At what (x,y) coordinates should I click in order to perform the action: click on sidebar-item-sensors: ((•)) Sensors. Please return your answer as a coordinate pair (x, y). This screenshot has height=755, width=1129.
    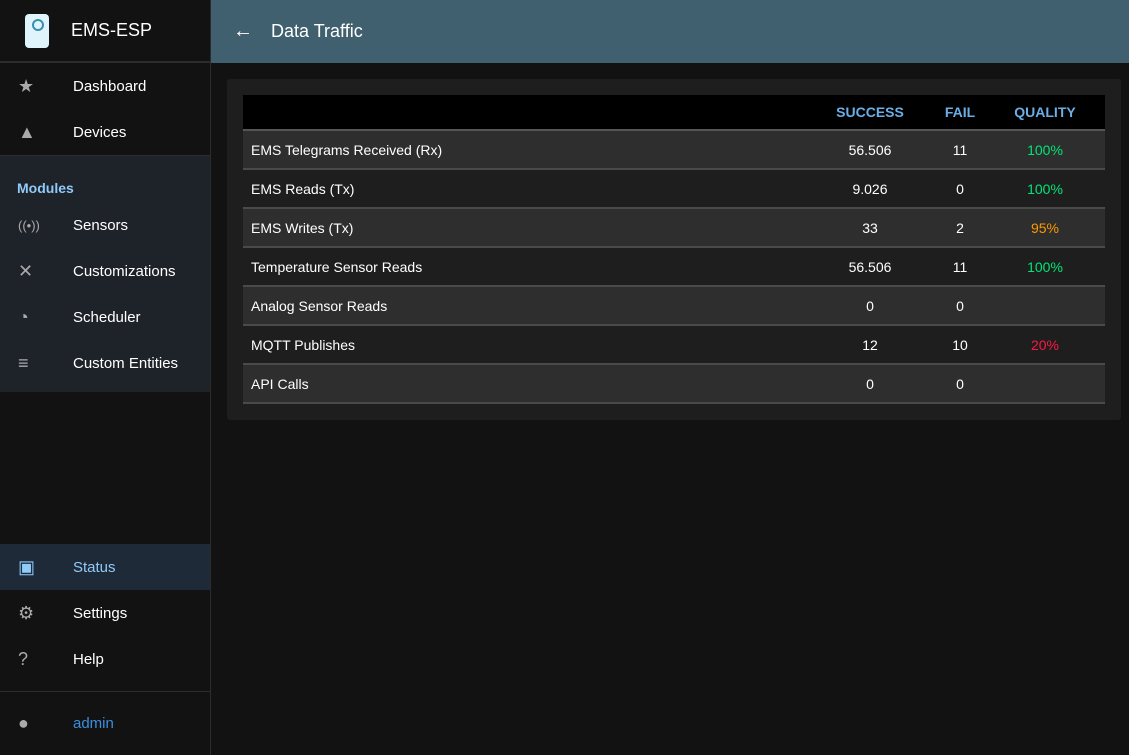
    Looking at the image, I should click on (105, 225).